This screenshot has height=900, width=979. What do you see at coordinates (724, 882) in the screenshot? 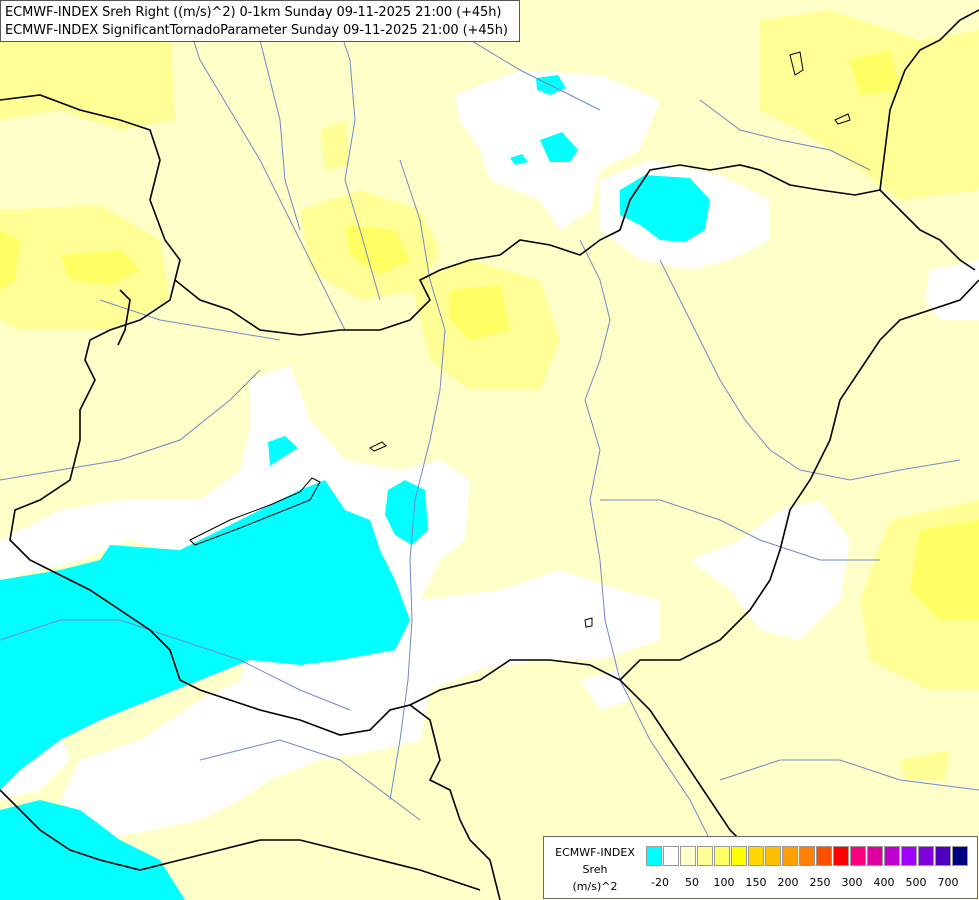
I see `legend-tick-label: 100` at bounding box center [724, 882].